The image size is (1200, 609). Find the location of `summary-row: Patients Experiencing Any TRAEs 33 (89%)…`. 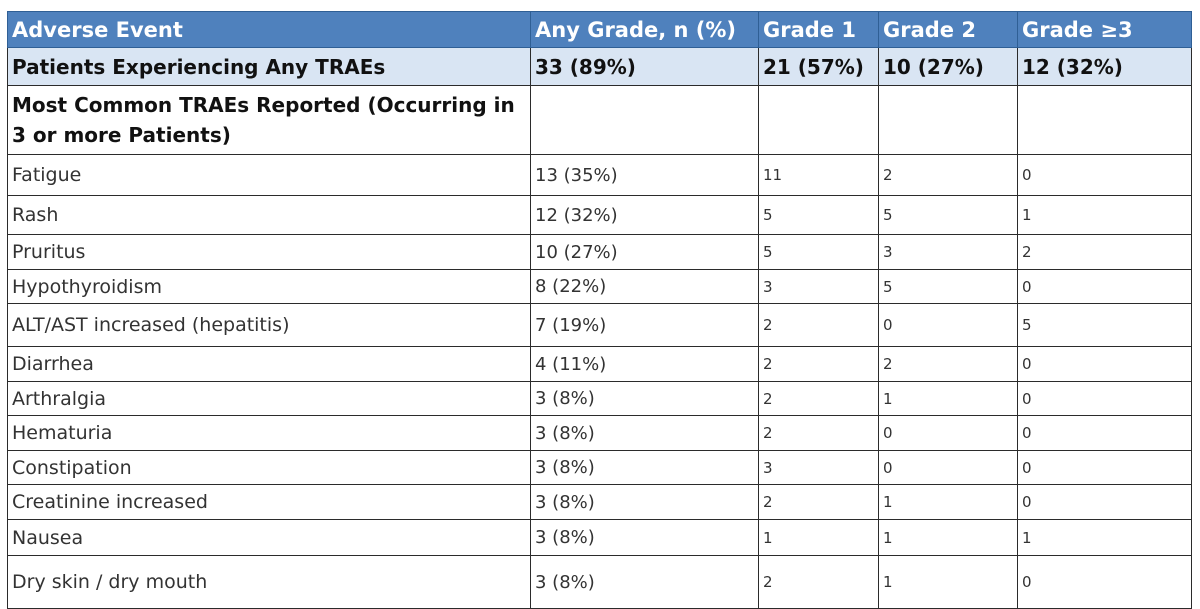

summary-row: Patients Experiencing Any TRAEs 33 (89%)… is located at coordinates (599, 66).